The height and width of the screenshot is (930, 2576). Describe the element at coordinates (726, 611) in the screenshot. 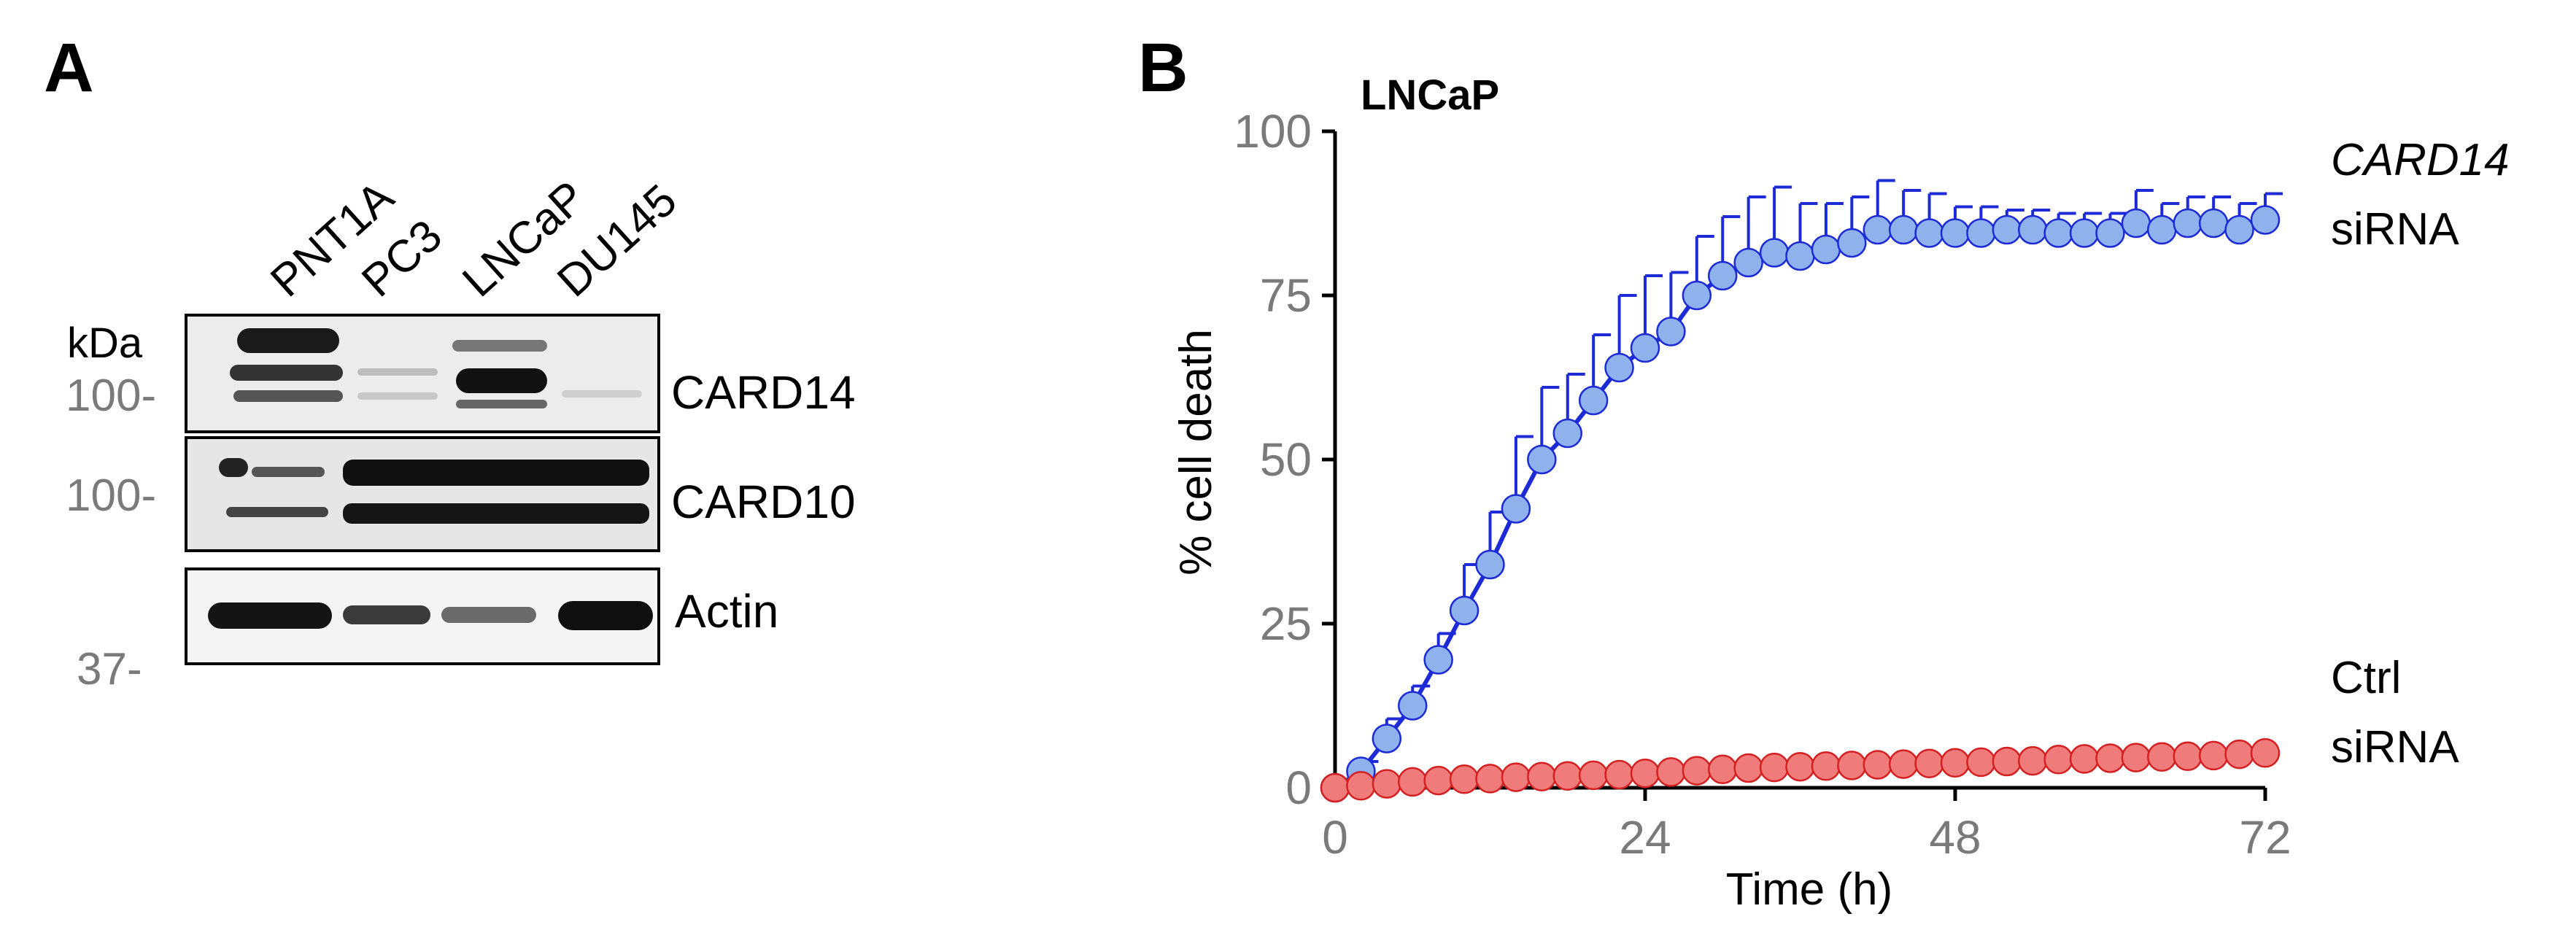

I see `protein-label-actin: Actin` at that location.